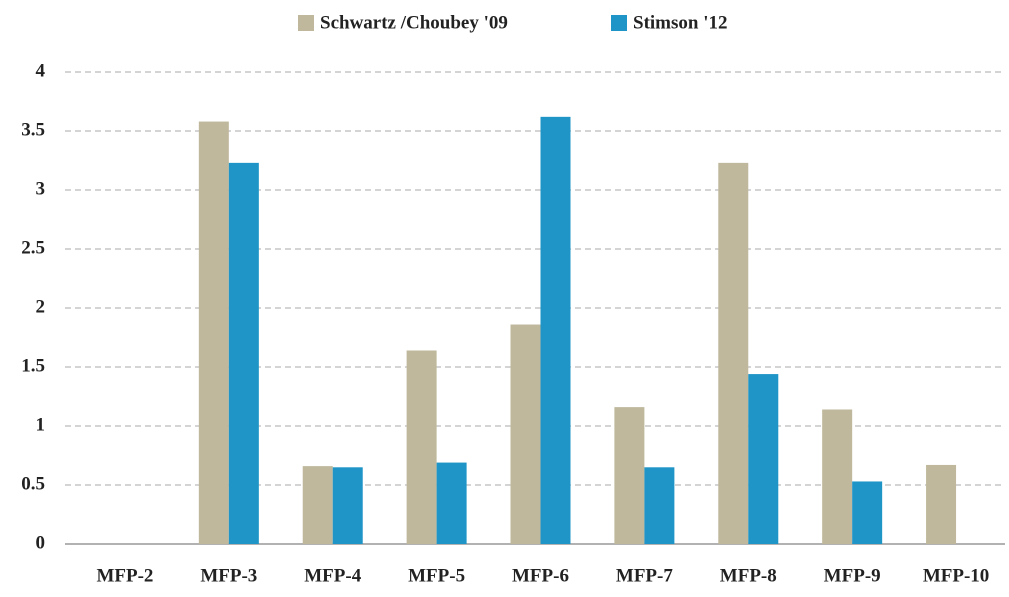 This screenshot has height=597, width=1009. I want to click on x-tick-label: MFP-7, so click(644, 575).